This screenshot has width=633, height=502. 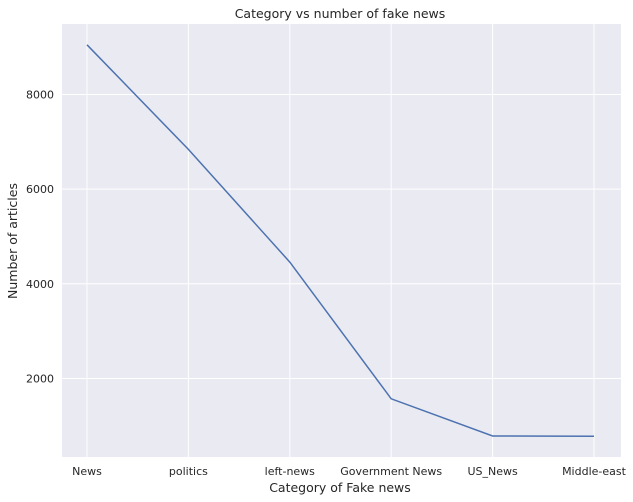 What do you see at coordinates (391, 471) in the screenshot?
I see `x-tick-label: Government News` at bounding box center [391, 471].